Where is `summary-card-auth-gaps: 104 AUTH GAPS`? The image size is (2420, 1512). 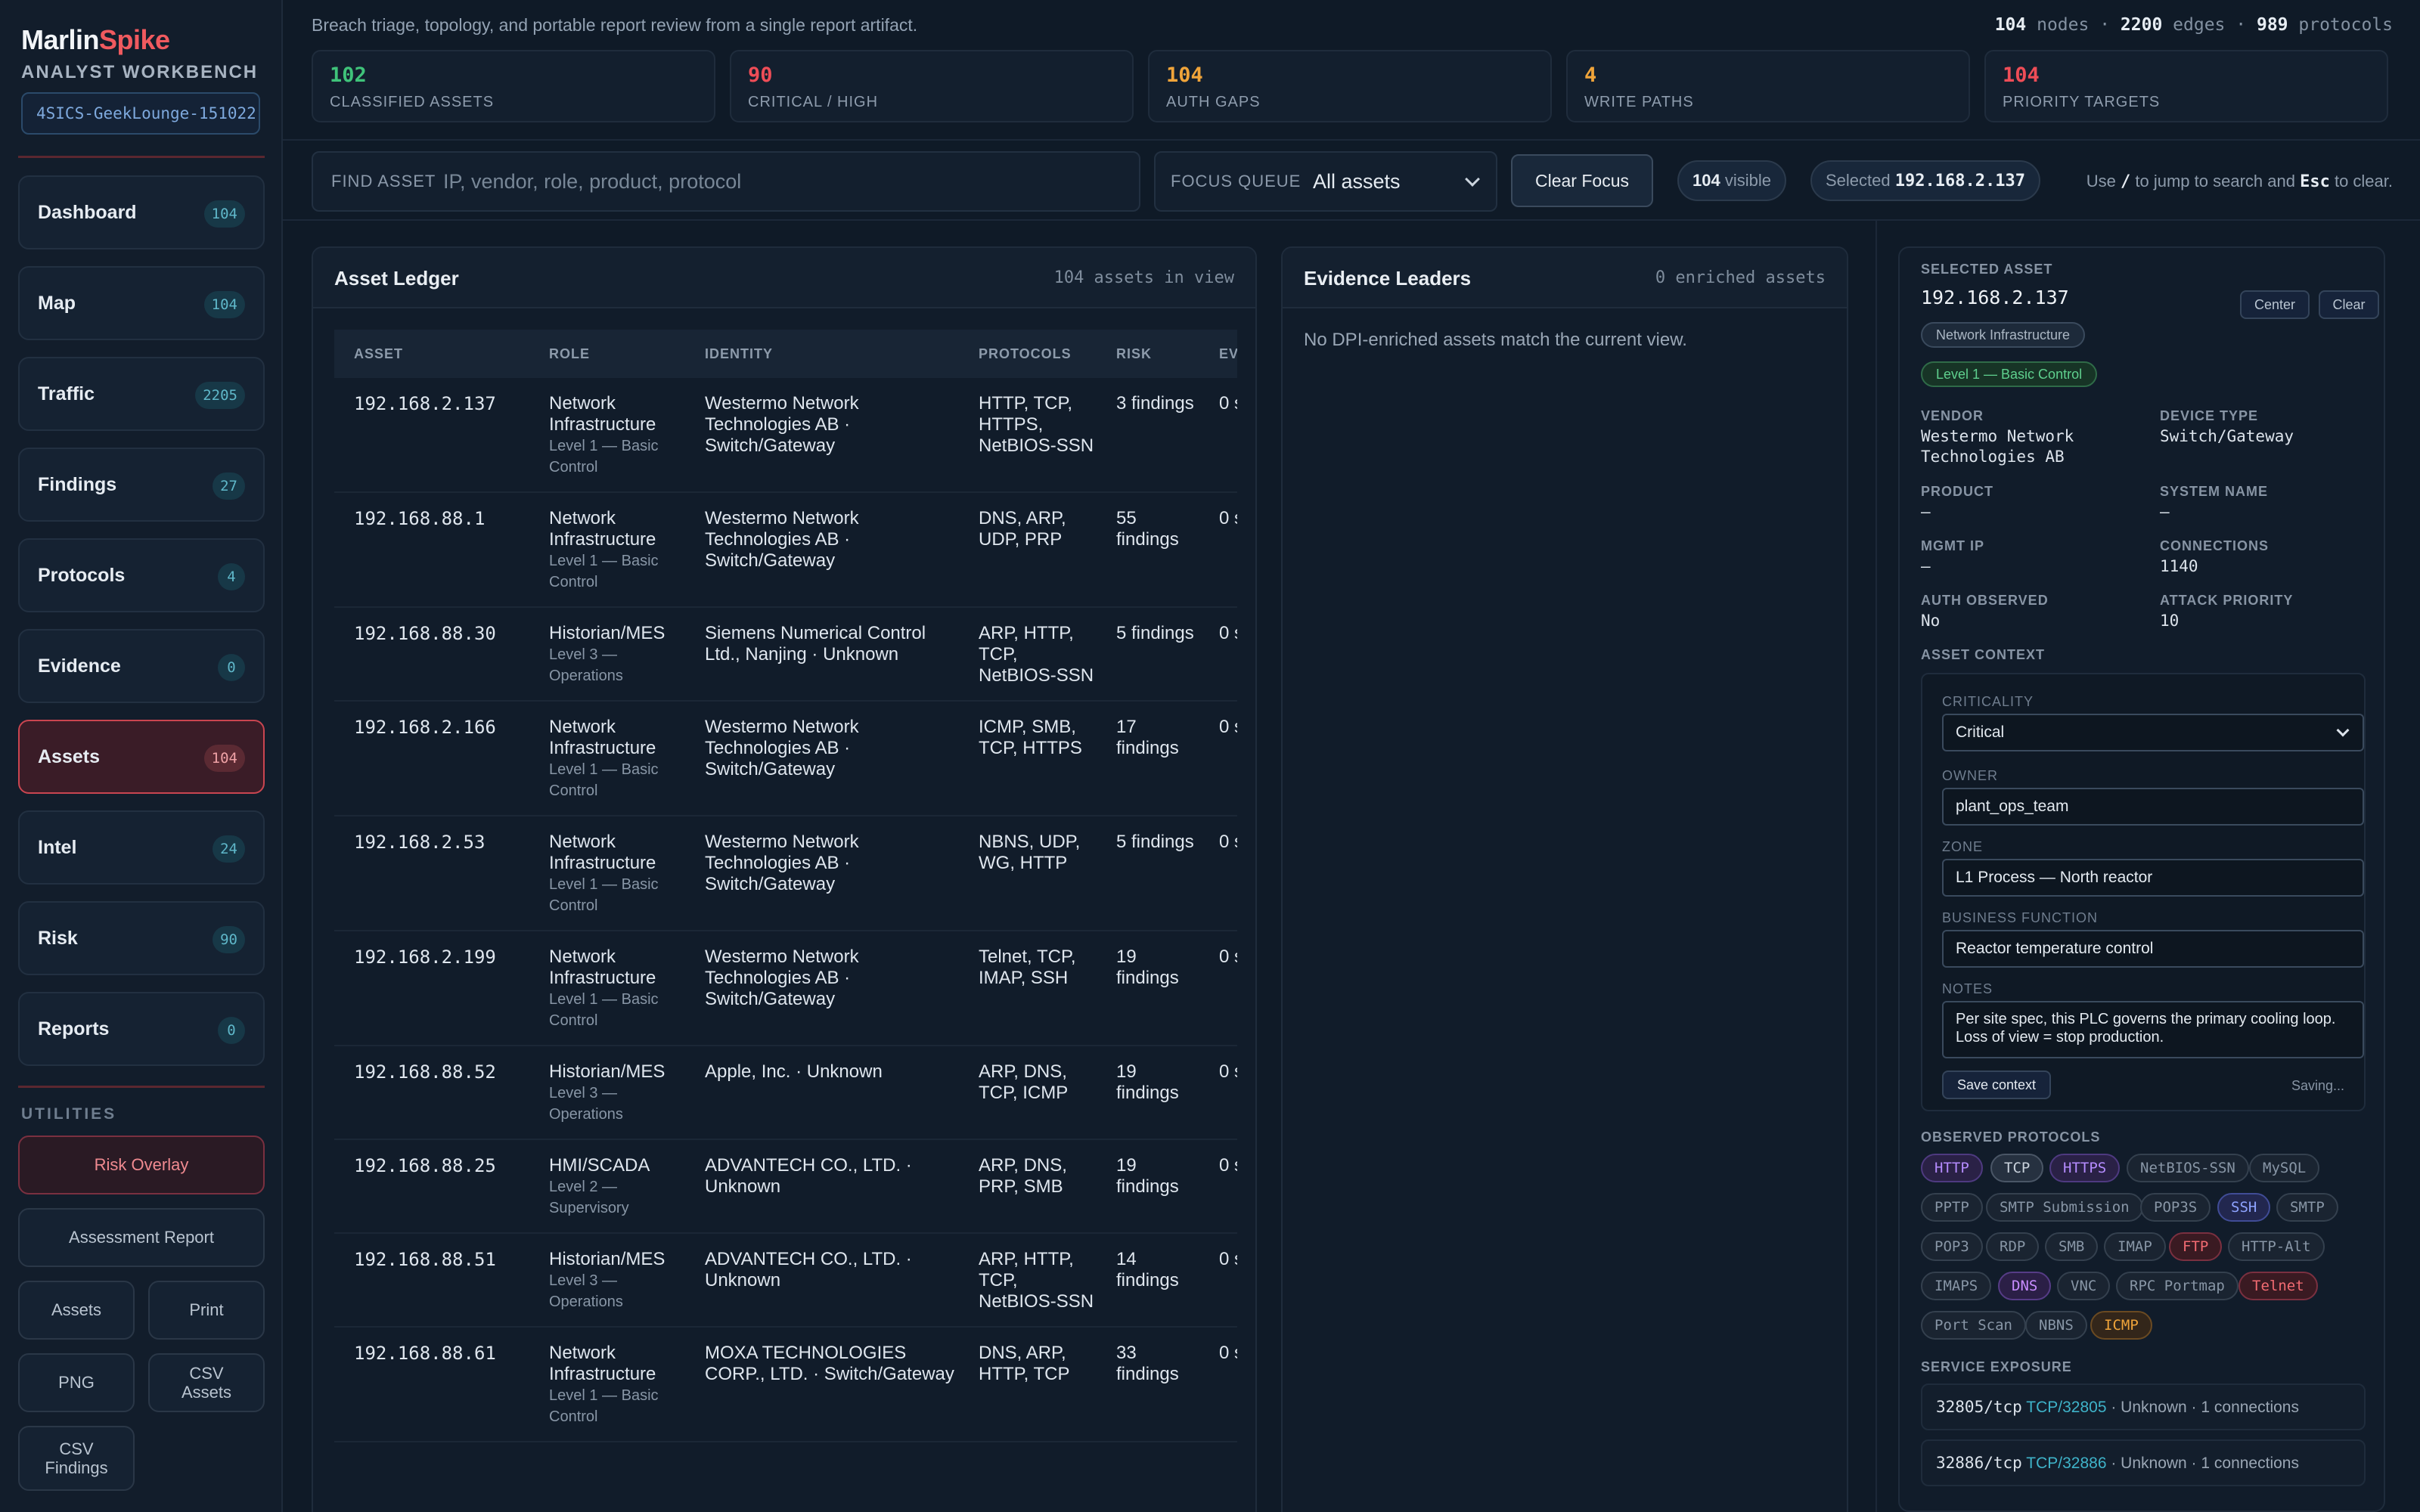 summary-card-auth-gaps: 104 AUTH GAPS is located at coordinates (1350, 86).